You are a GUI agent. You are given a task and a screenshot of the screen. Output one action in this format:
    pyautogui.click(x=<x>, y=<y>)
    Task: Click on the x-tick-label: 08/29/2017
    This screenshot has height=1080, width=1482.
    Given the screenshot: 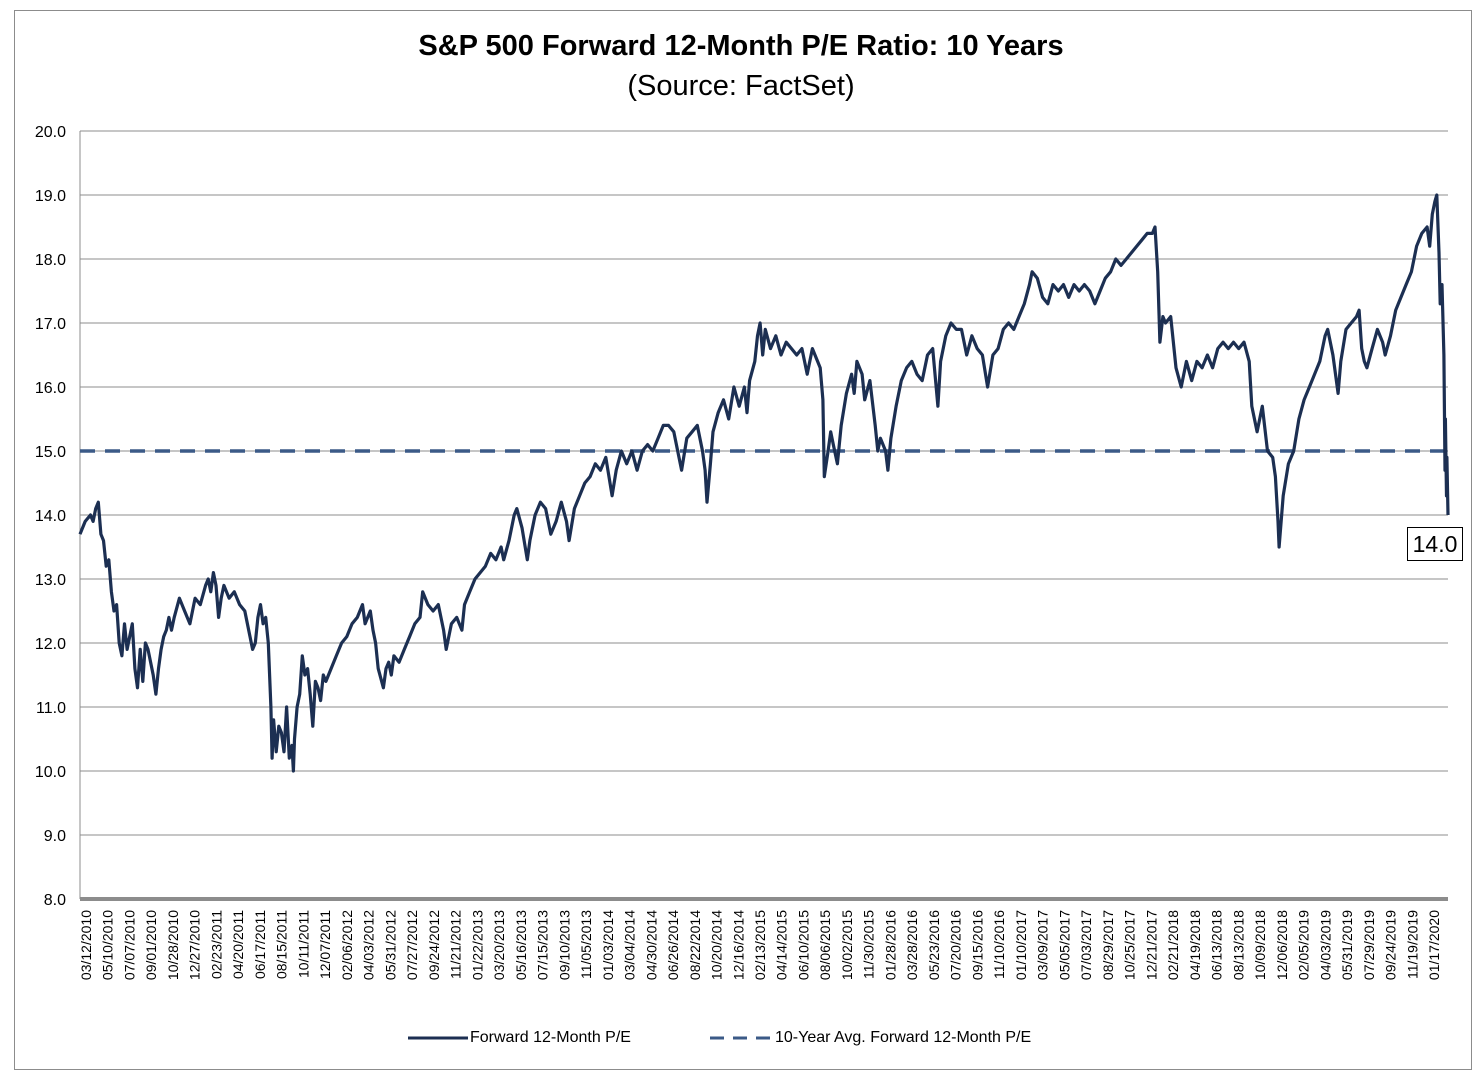 What is the action you would take?
    pyautogui.click(x=1108, y=945)
    